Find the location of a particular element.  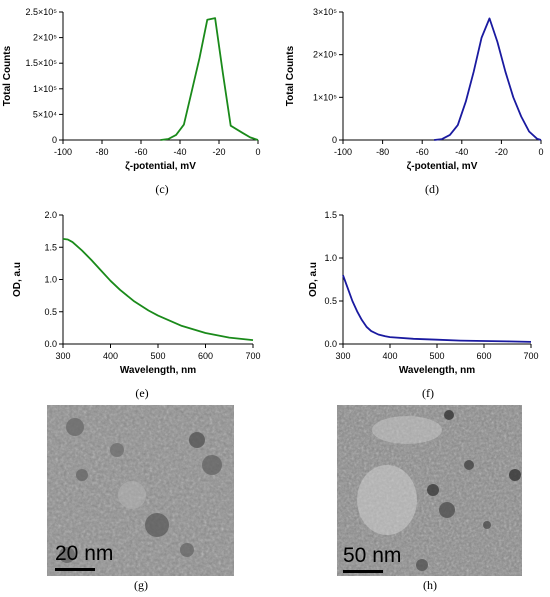

caption-c: (c) is located at coordinates (162, 189).